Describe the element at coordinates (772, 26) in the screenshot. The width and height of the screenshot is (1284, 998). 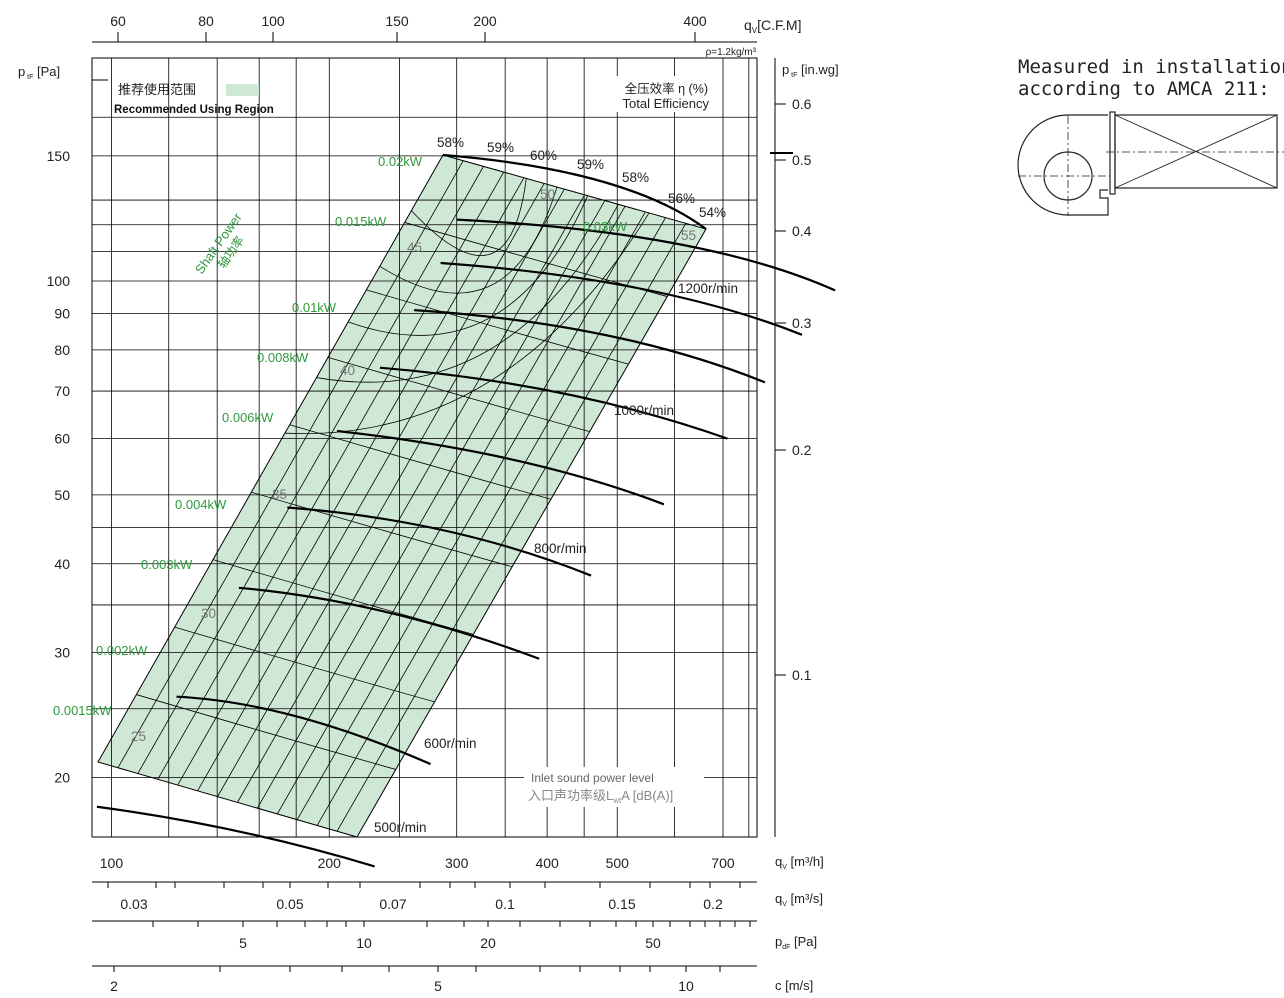
I see `x-cfm-axis-title: qV[C.F.M]` at that location.